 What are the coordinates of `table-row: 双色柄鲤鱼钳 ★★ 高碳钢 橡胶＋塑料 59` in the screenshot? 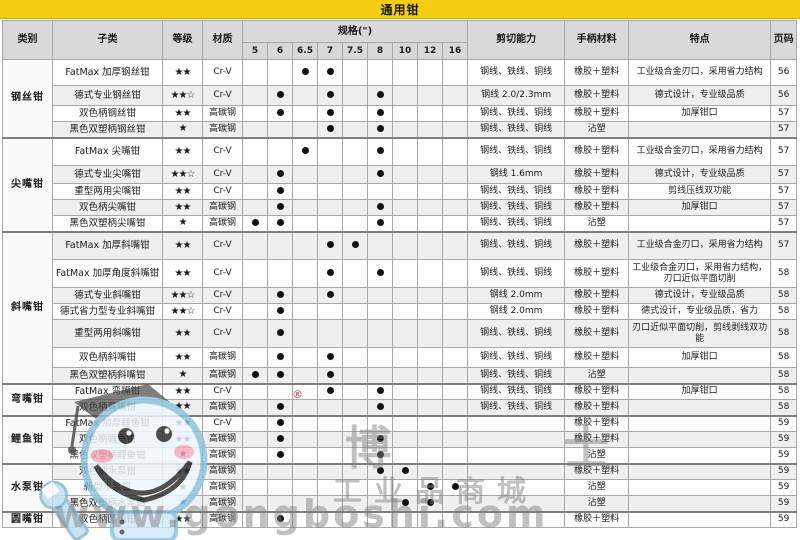 It's located at (400, 439).